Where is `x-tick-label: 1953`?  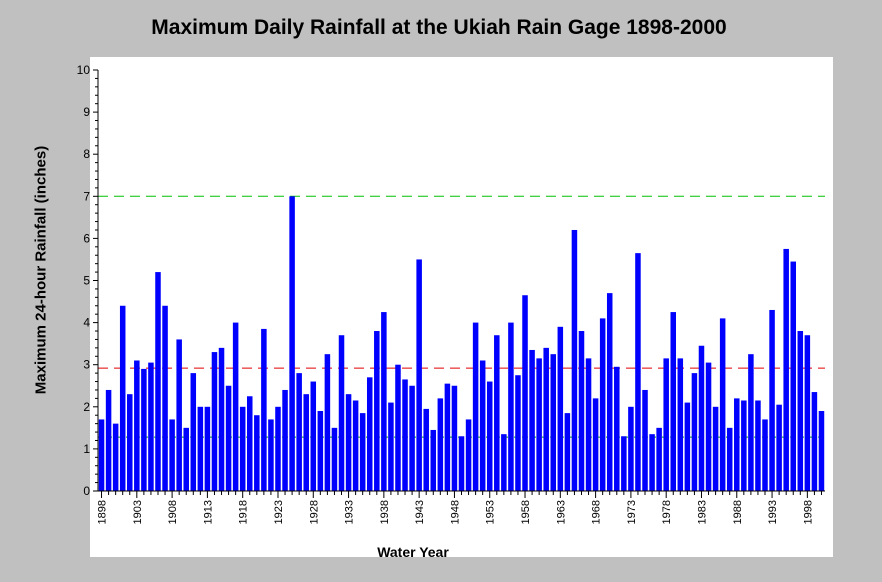 x-tick-label: 1953 is located at coordinates (491, 512).